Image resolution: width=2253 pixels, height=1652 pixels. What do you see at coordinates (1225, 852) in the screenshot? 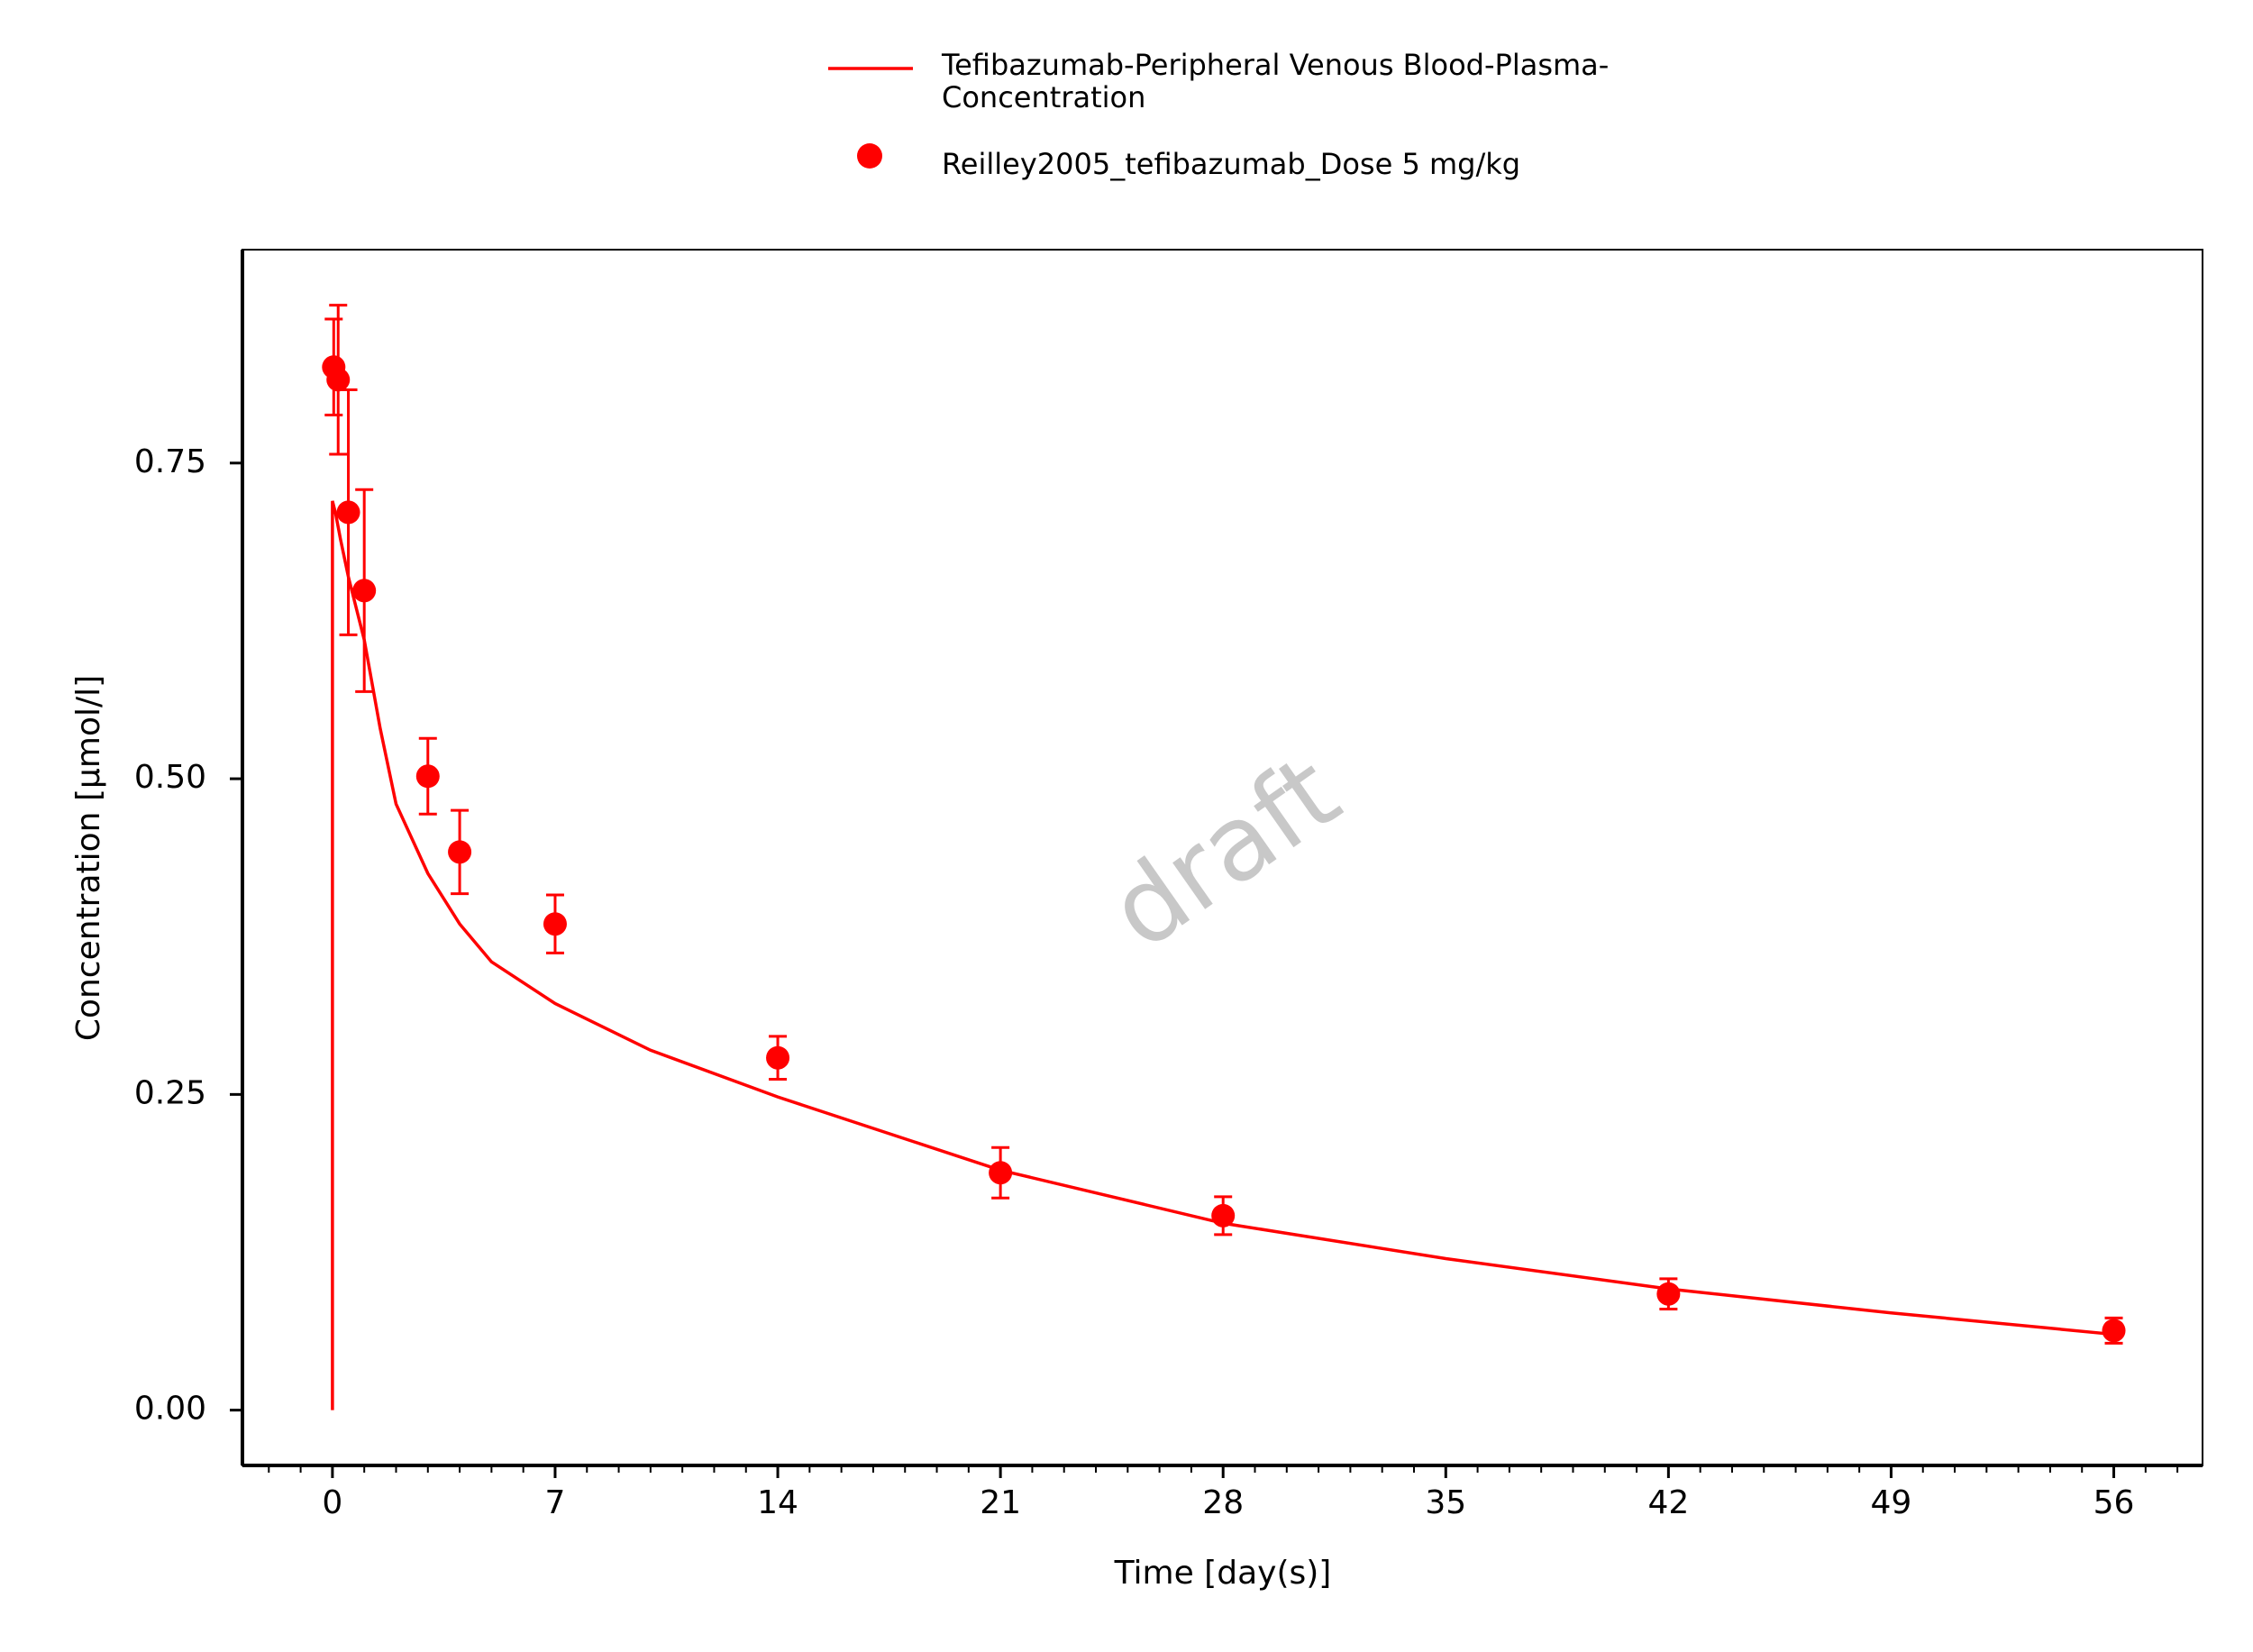
I see `watermark: draft` at bounding box center [1225, 852].